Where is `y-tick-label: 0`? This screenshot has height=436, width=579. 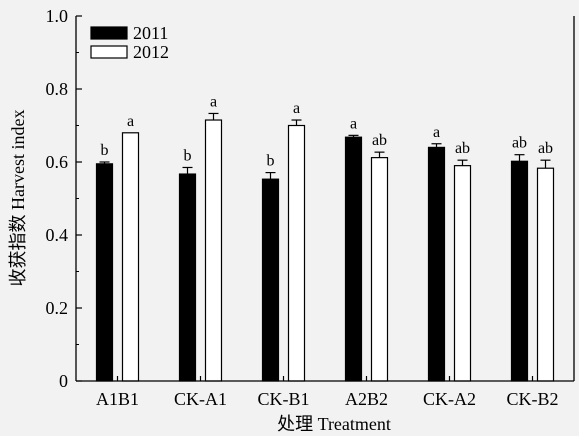
y-tick-label: 0 is located at coordinates (63, 381).